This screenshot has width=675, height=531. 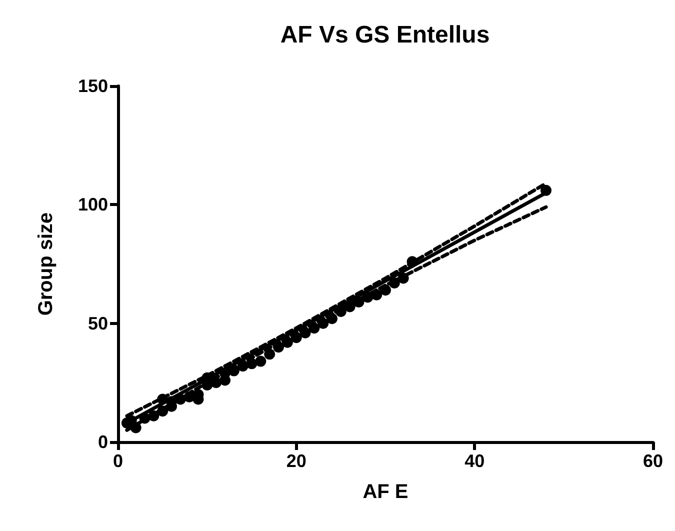 What do you see at coordinates (385, 492) in the screenshot?
I see `x-axis-title: AF E` at bounding box center [385, 492].